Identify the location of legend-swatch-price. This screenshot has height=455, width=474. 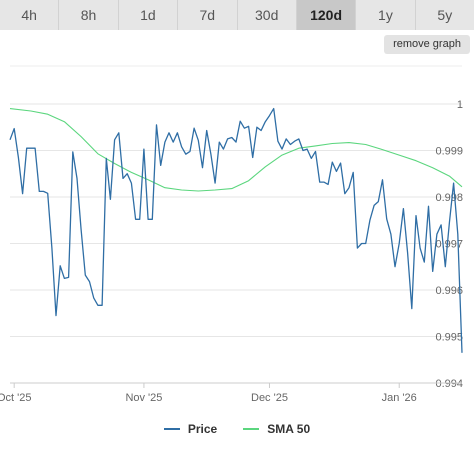
(171, 429).